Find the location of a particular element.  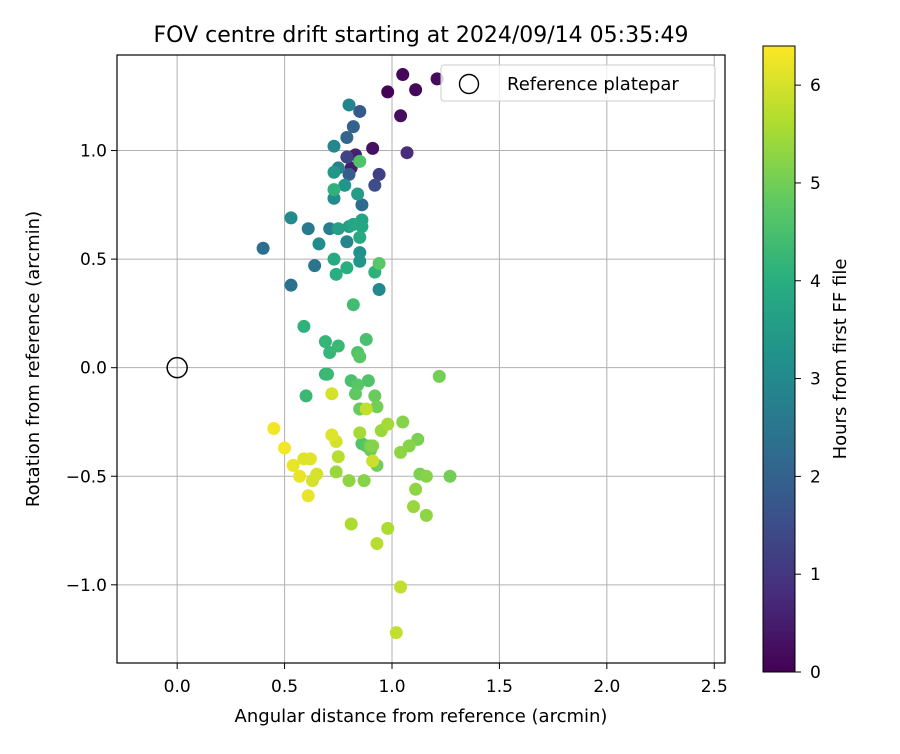

y-tick-label: −1.0 is located at coordinates (86, 586).